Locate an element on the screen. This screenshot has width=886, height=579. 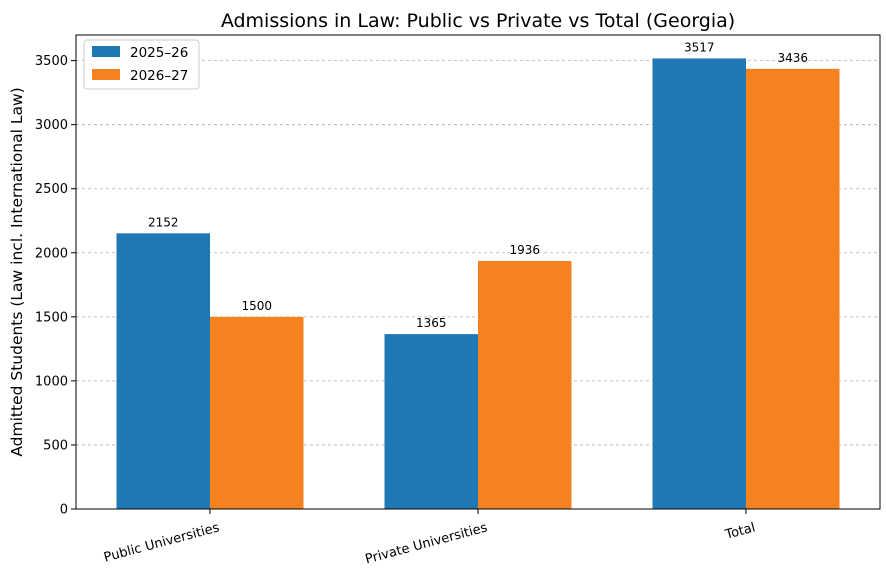
legend-label-2026-27: 2026–27 is located at coordinates (159, 76).